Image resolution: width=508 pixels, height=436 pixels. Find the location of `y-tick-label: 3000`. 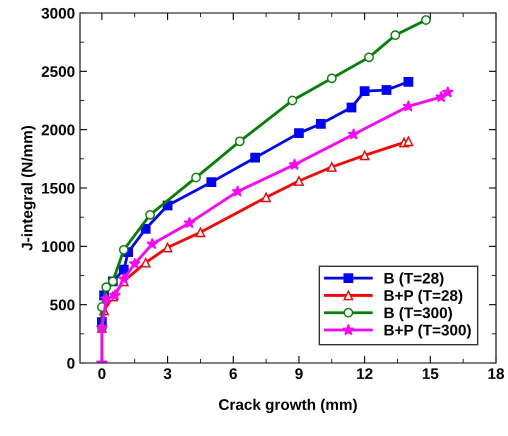

y-tick-label: 3000 is located at coordinates (58, 13).